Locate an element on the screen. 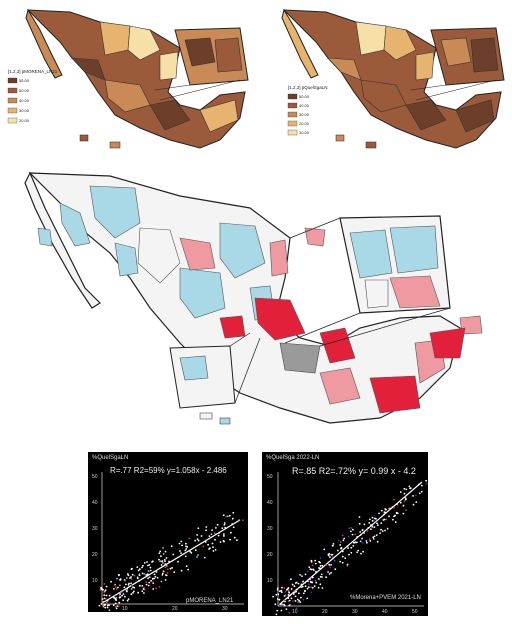  mexico-mainland is located at coordinates (392, 79).